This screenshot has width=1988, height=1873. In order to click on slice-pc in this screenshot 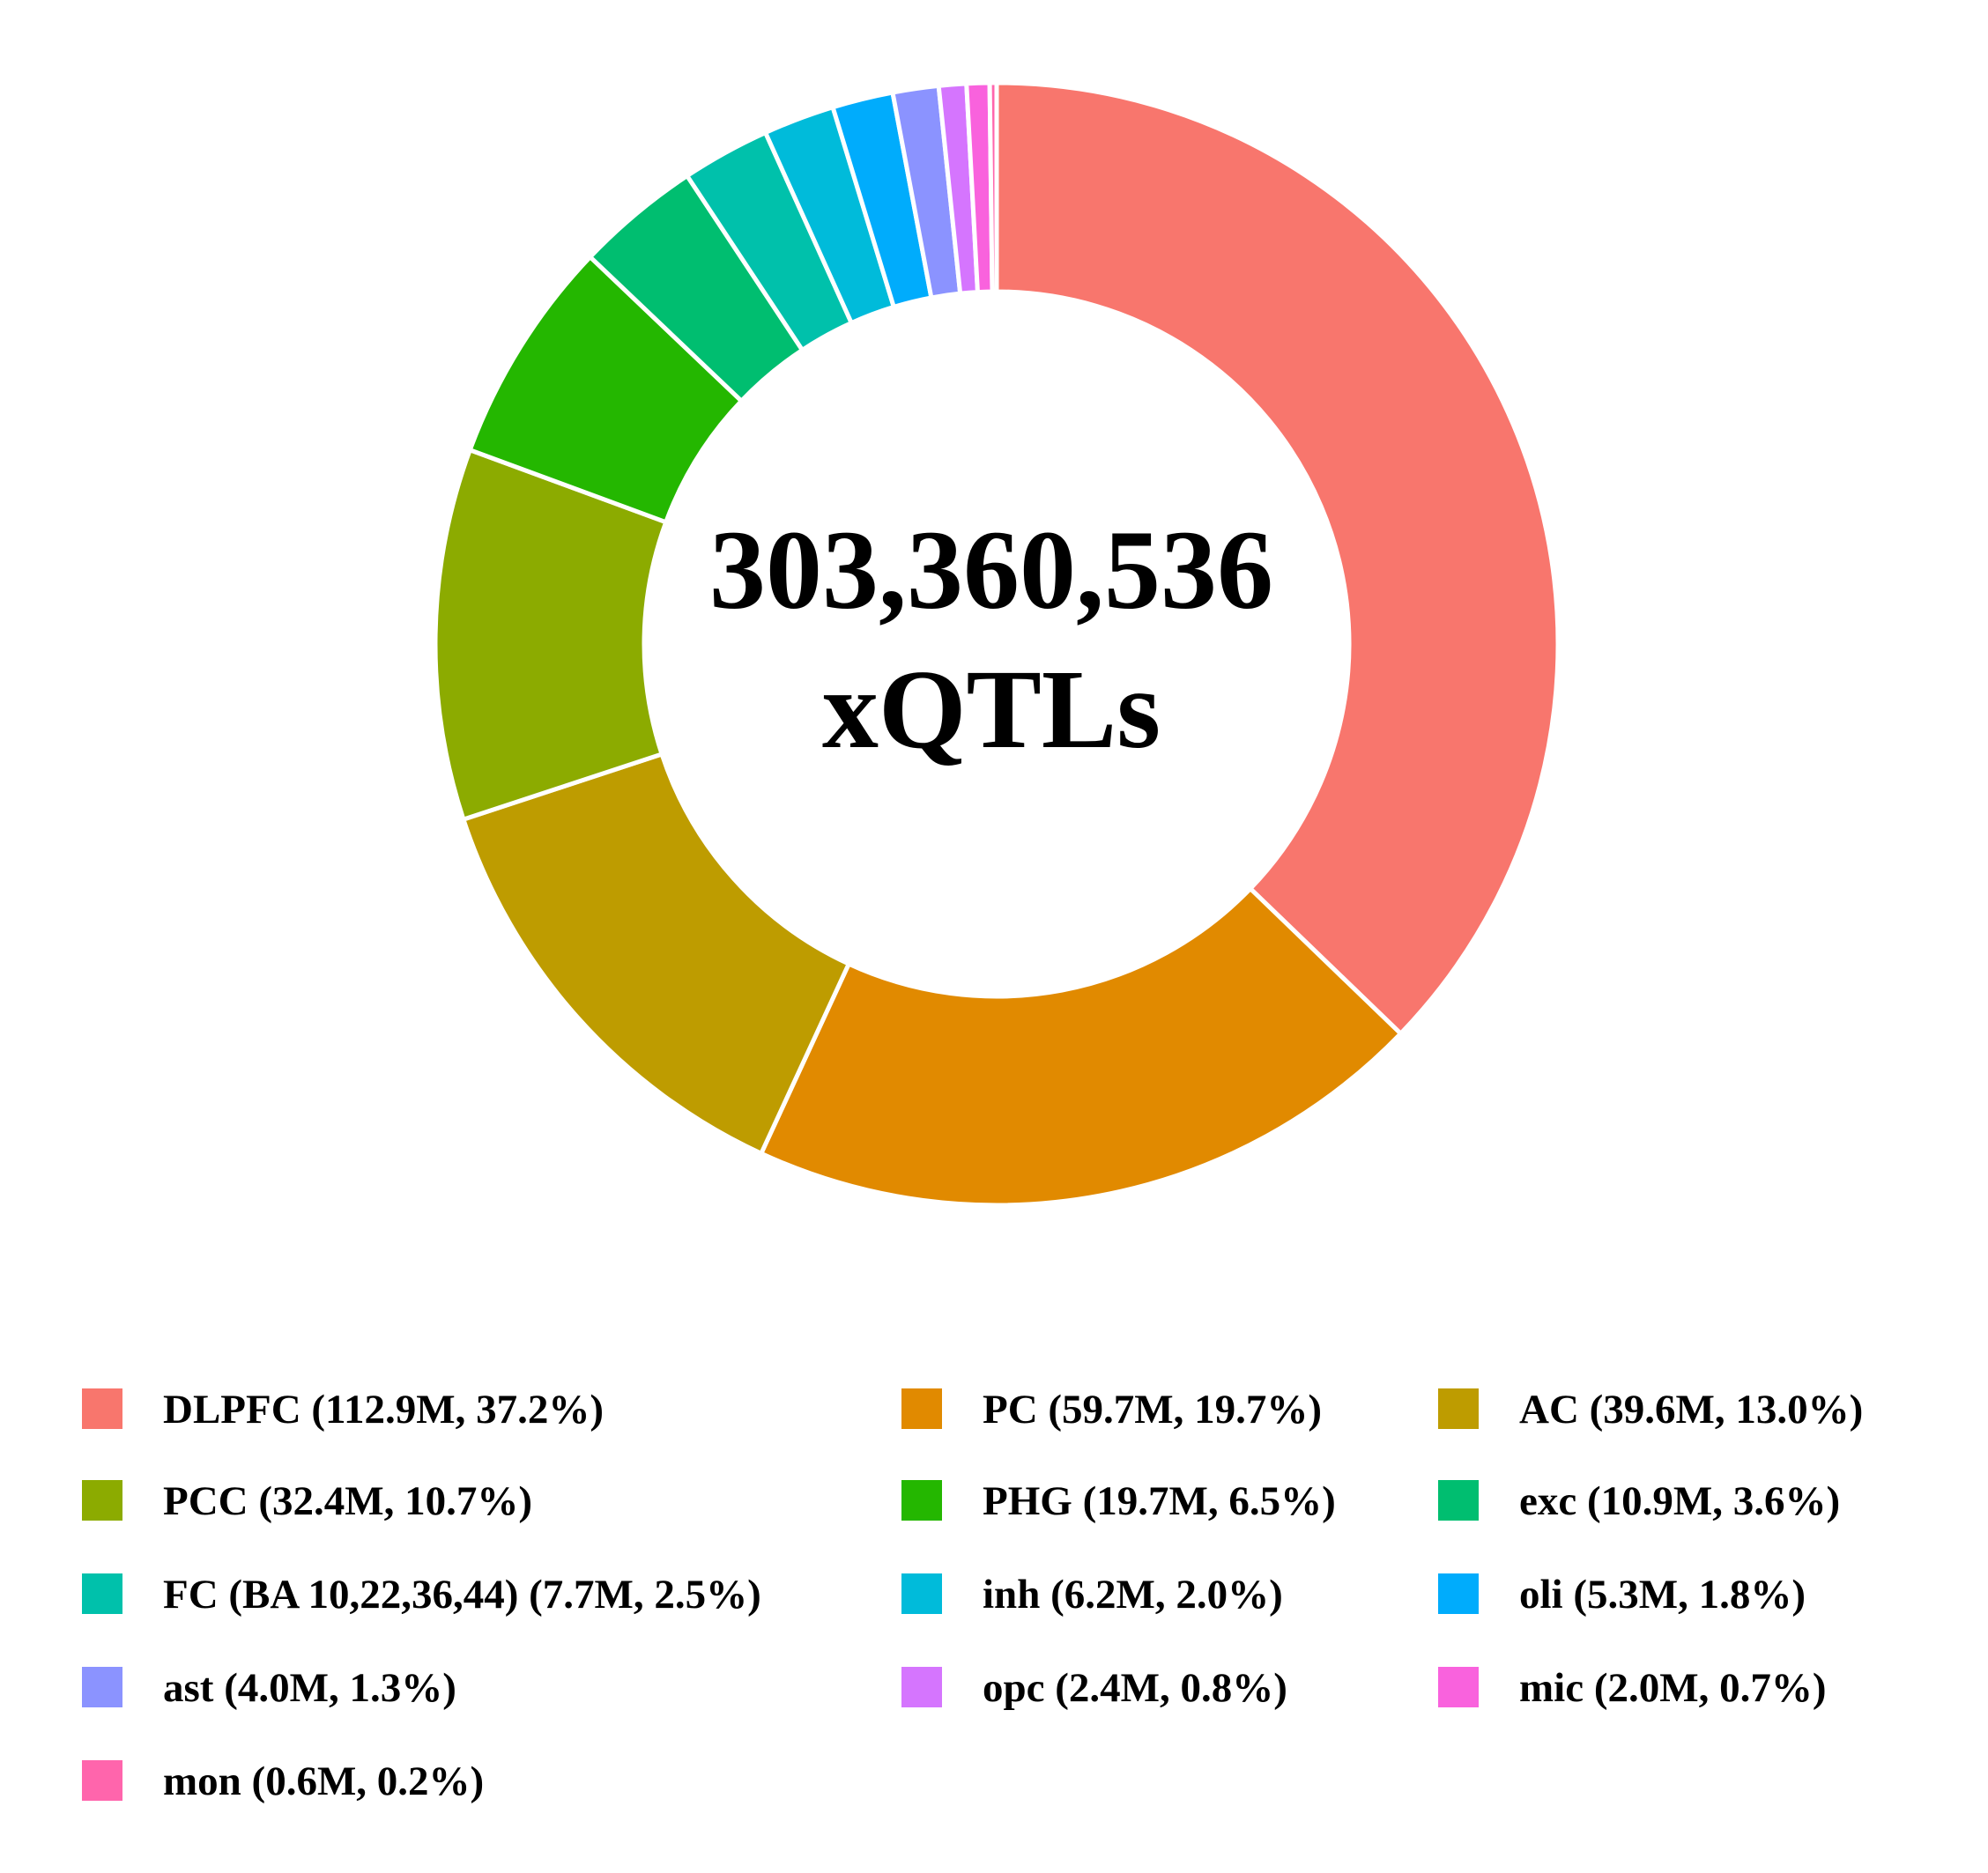, I will do `click(1081, 1046)`.